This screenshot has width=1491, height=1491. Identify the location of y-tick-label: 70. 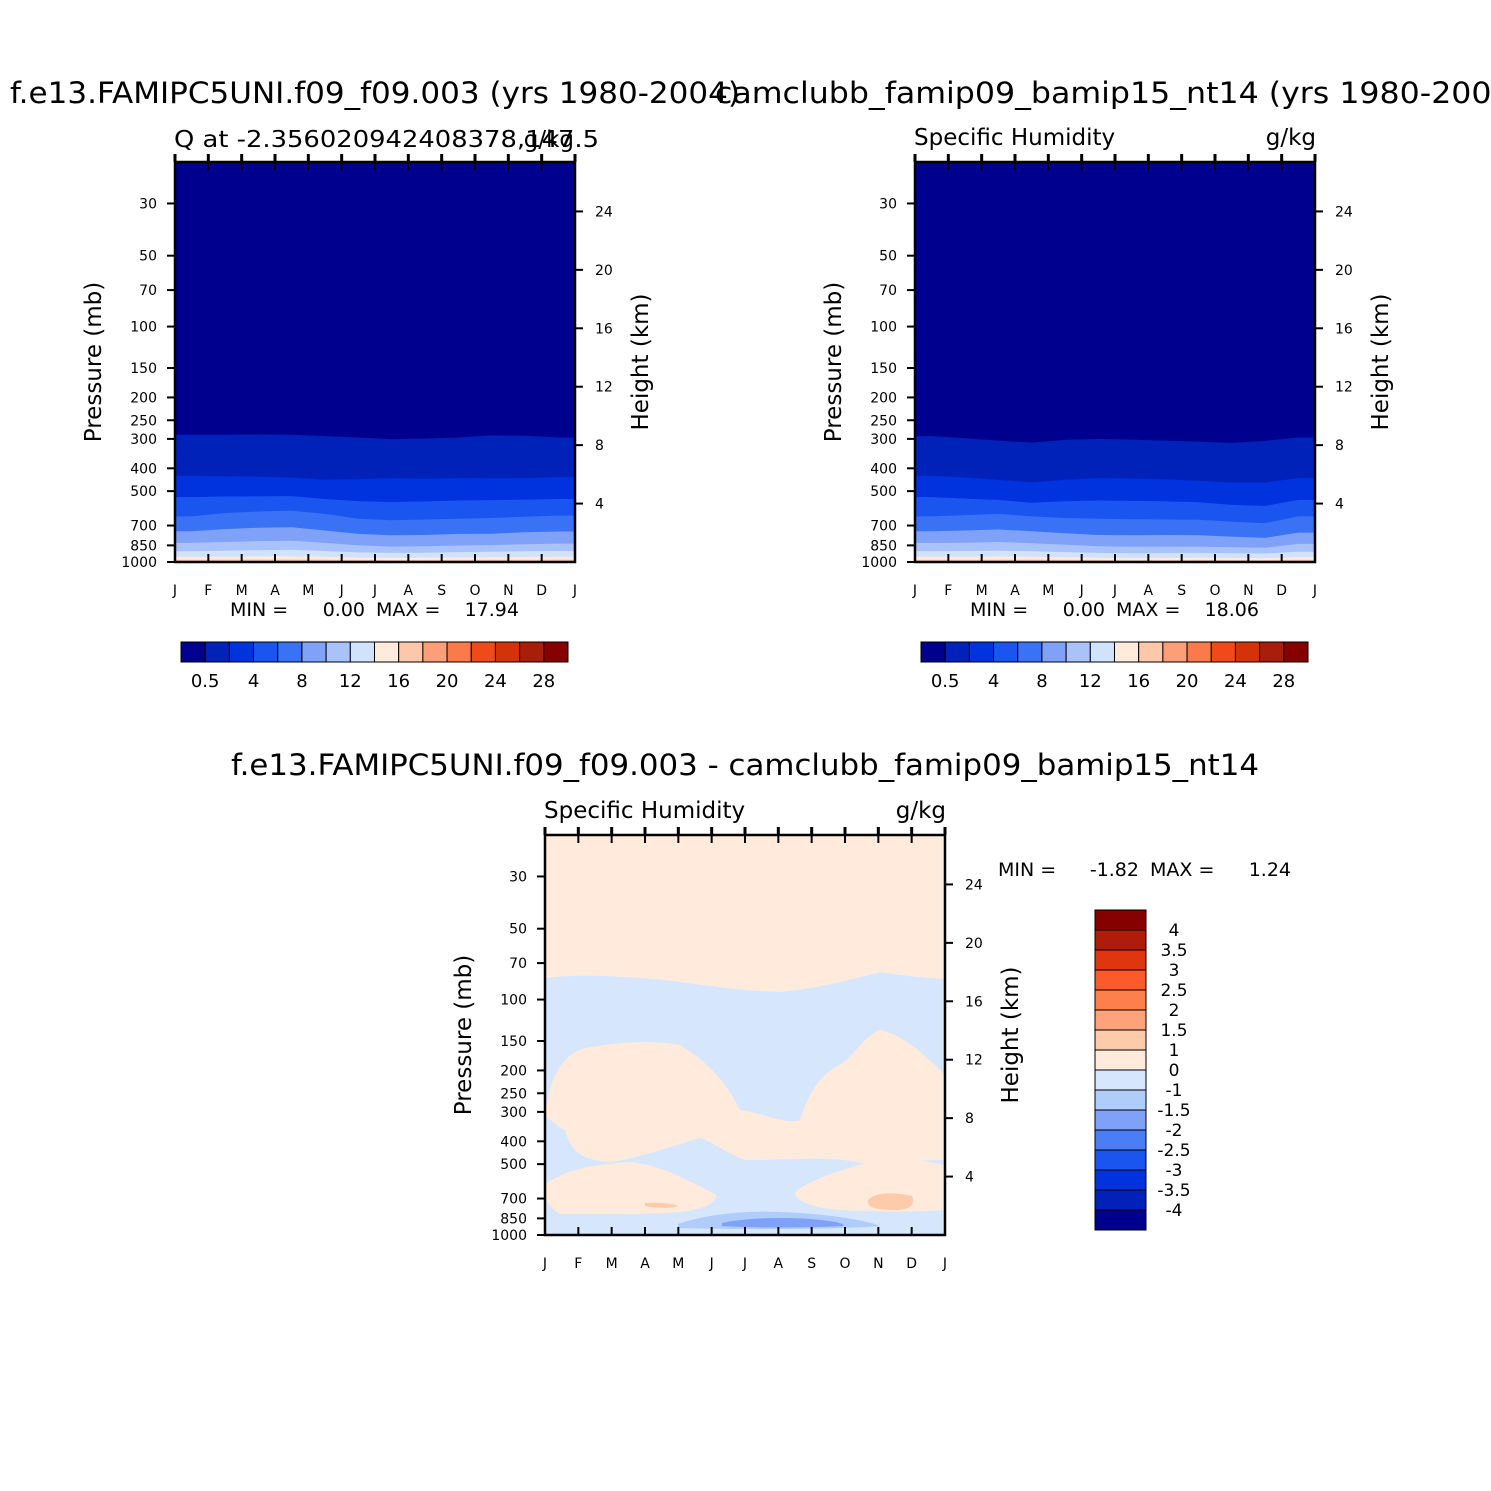
(888, 291).